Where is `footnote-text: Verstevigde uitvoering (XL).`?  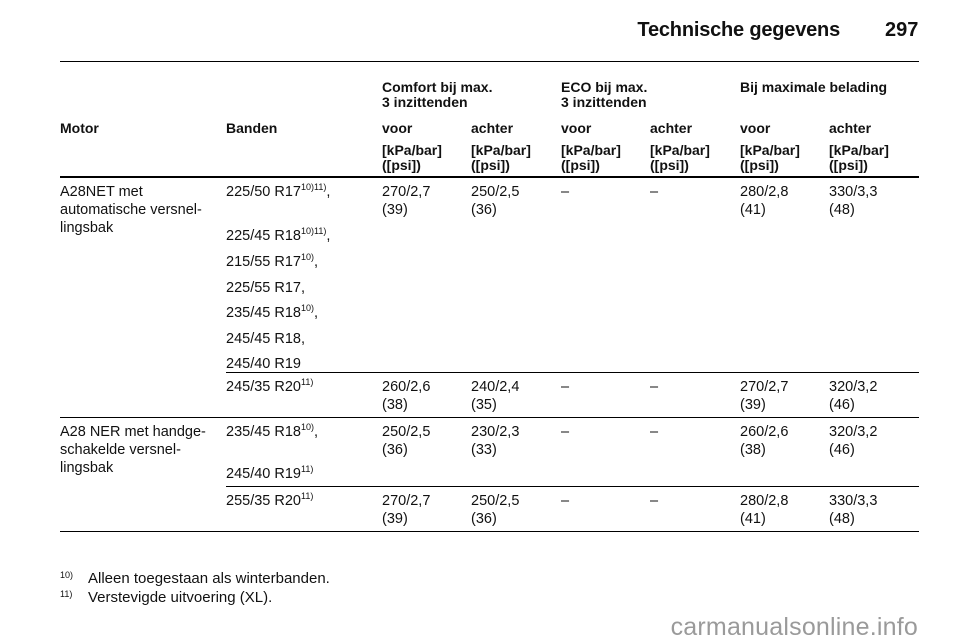 footnote-text: Verstevigde uitvoering (XL). is located at coordinates (180, 597).